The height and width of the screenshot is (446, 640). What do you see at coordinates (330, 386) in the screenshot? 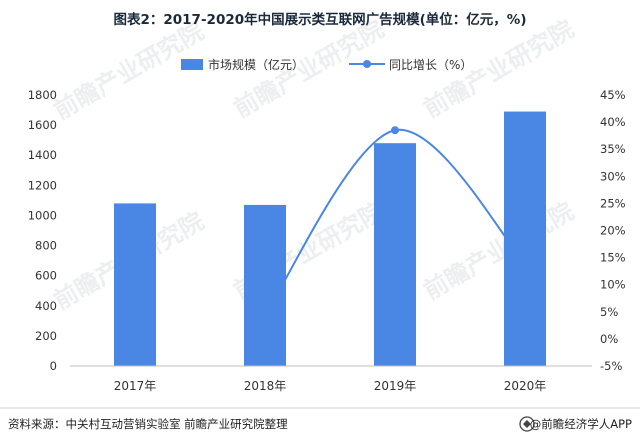
I see `x-axis-labels: 2017年 2018年 2019年 2020年` at bounding box center [330, 386].